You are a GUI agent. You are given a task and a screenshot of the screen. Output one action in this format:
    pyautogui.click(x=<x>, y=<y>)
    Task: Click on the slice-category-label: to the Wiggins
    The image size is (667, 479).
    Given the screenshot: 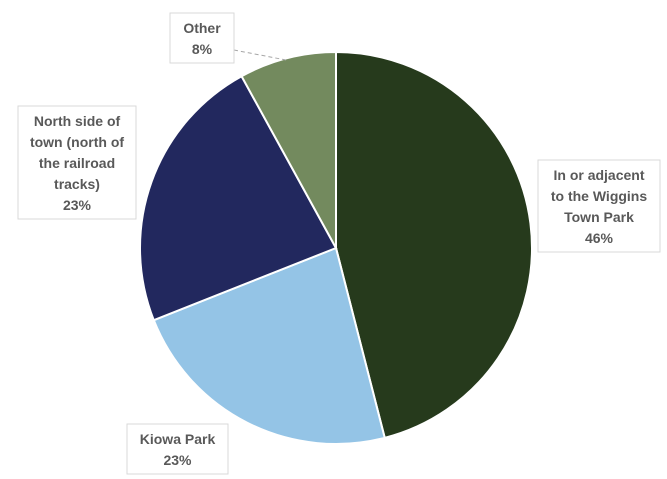 What is the action you would take?
    pyautogui.click(x=599, y=196)
    